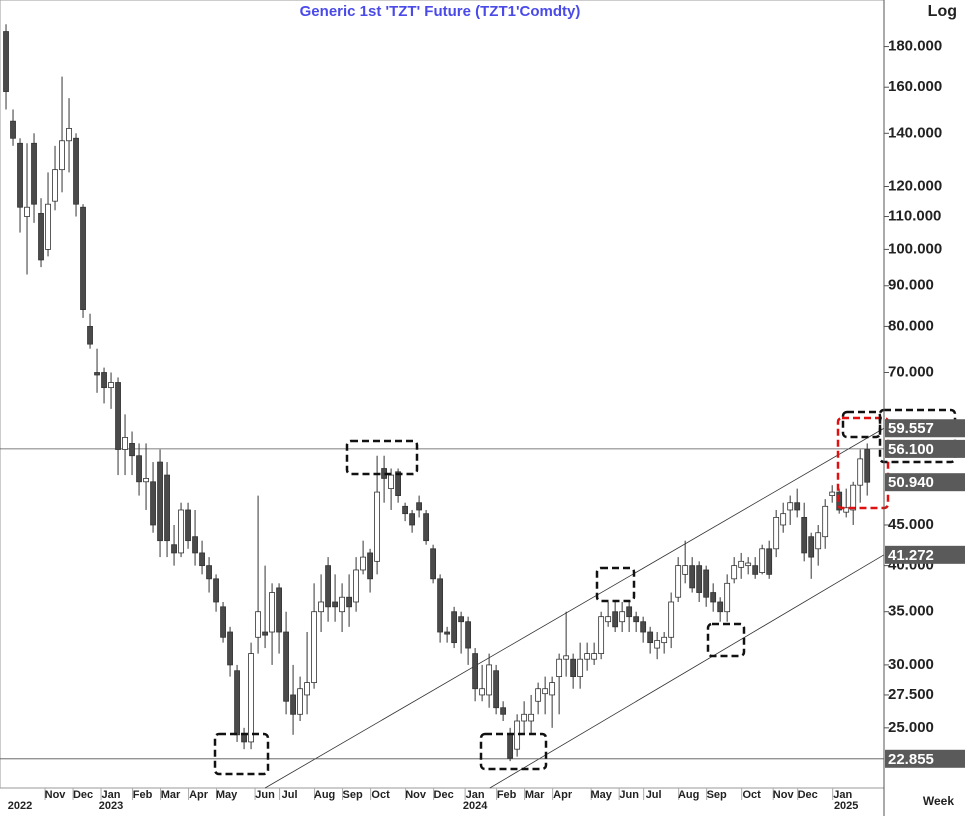  Describe the element at coordinates (440, 11) in the screenshot. I see `chart-title: Generic 1st 'TZT' Future (TZT1'Comdty)` at that location.